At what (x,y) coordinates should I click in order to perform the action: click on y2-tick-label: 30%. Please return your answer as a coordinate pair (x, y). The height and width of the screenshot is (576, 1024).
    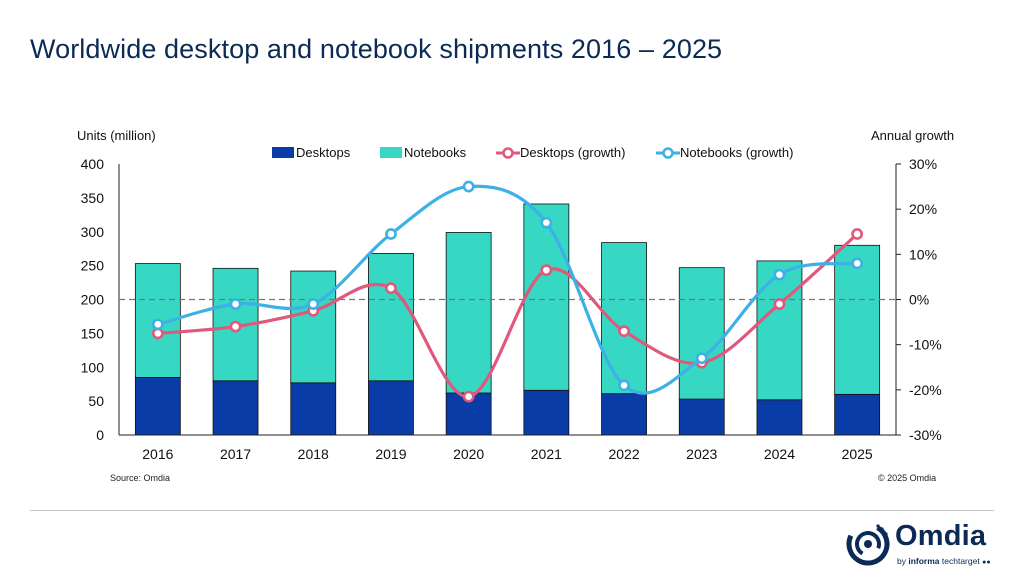
    Looking at the image, I should click on (923, 164).